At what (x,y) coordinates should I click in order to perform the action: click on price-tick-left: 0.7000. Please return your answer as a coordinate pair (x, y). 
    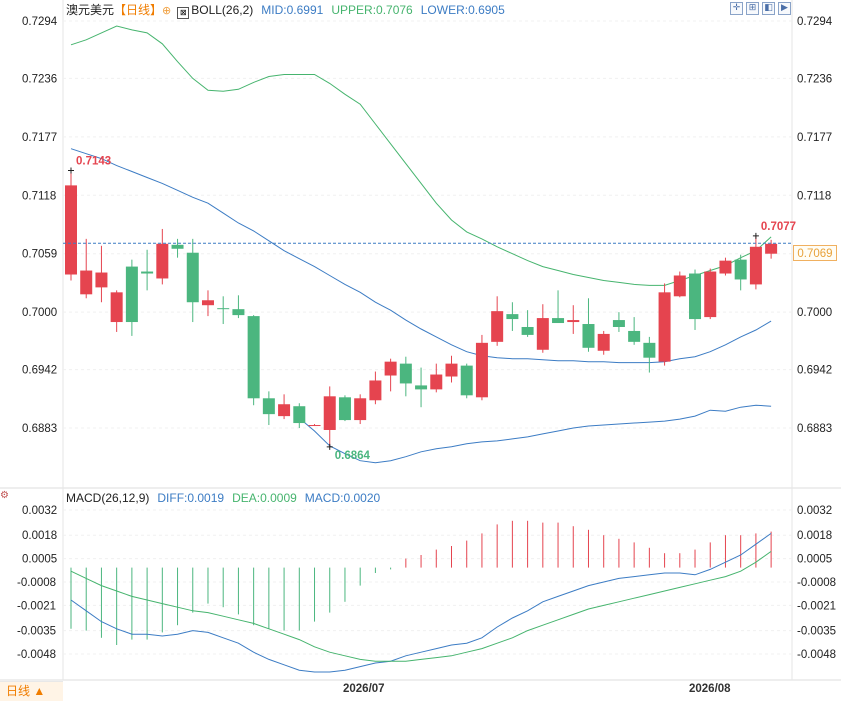
    Looking at the image, I should click on (39, 313).